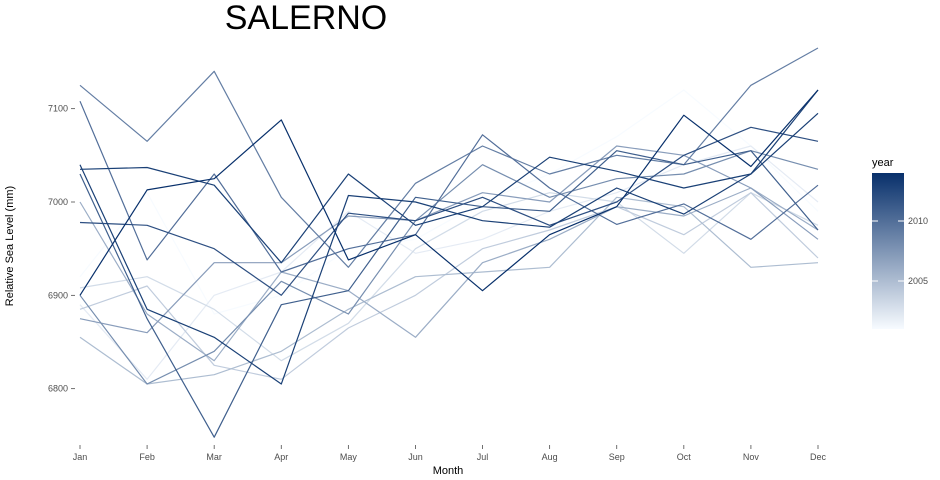 Image resolution: width=940 pixels, height=480 pixels. I want to click on legend-ticks: 2005 2010, so click(900, 251).